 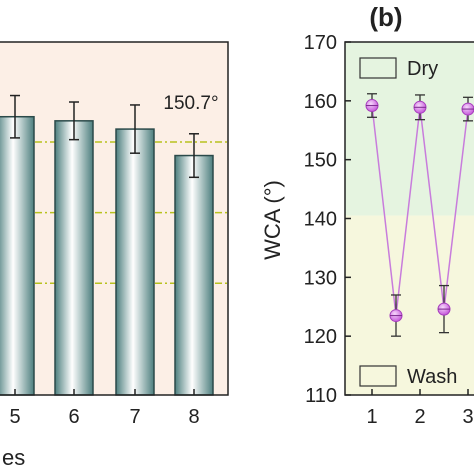 What do you see at coordinates (104, 408) in the screenshot?
I see `panel-a-x-ticks: 5 6 7 8` at bounding box center [104, 408].